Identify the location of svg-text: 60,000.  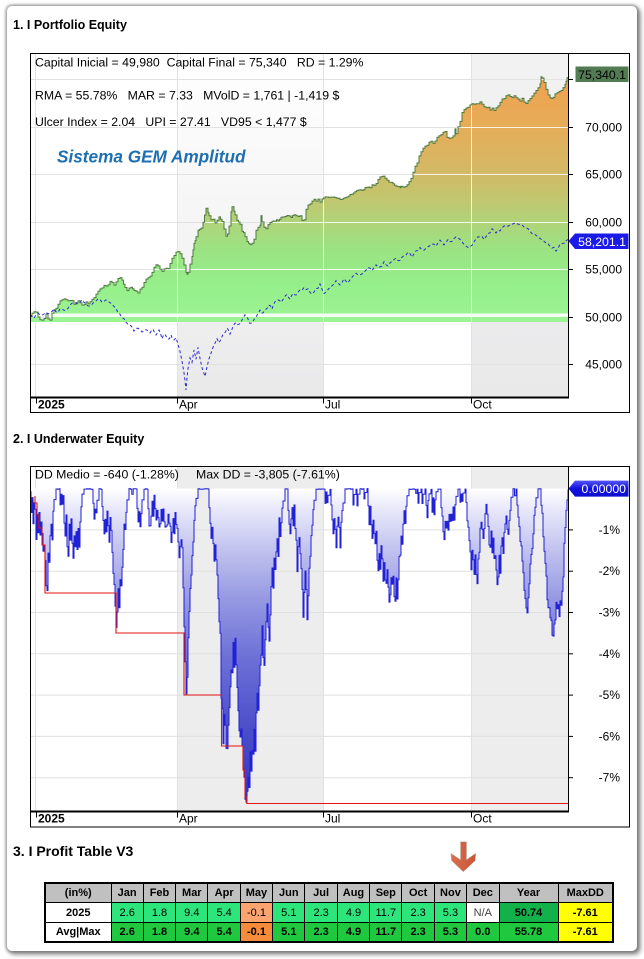
(603, 223).